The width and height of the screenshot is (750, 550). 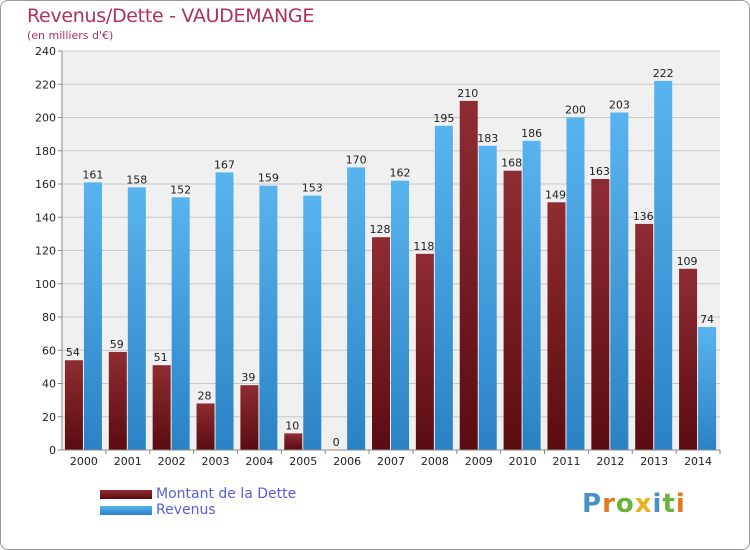 What do you see at coordinates (479, 461) in the screenshot?
I see `x-tick-label: 2009` at bounding box center [479, 461].